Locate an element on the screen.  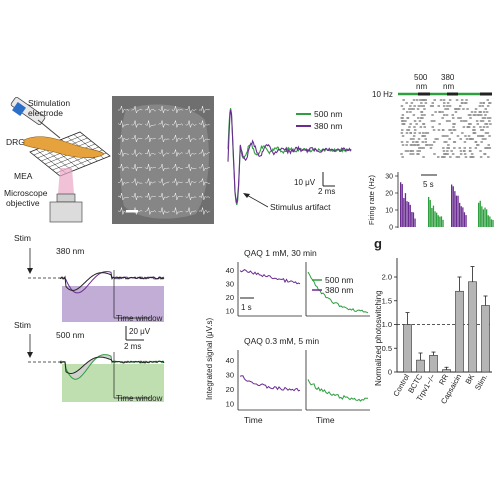
bar-tick-label: 0.5 is located at coordinates (387, 348).